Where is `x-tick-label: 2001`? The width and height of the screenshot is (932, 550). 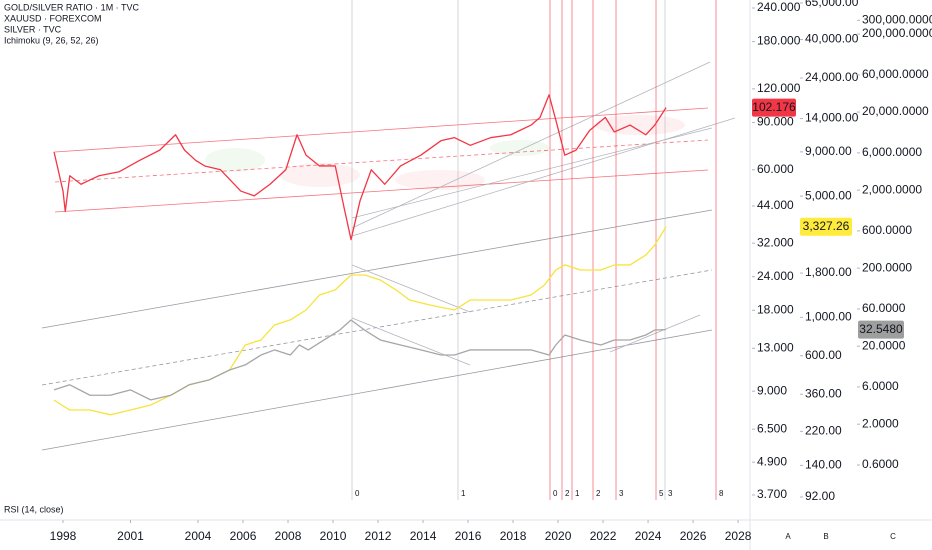
x-tick-label: 2001 is located at coordinates (130, 536).